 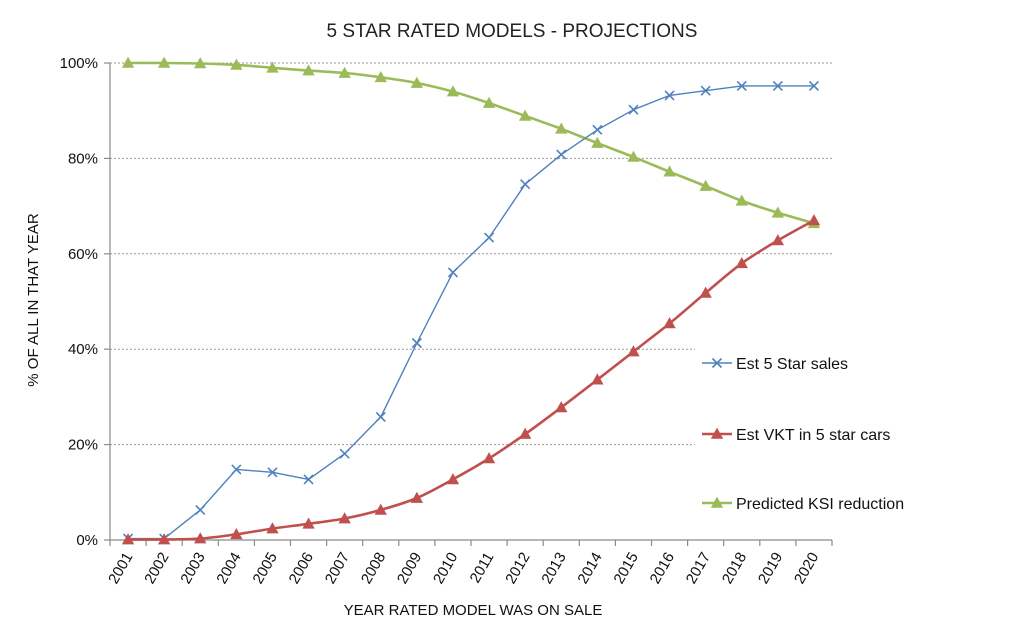 What do you see at coordinates (770, 568) in the screenshot?
I see `x-tick-label: 2019` at bounding box center [770, 568].